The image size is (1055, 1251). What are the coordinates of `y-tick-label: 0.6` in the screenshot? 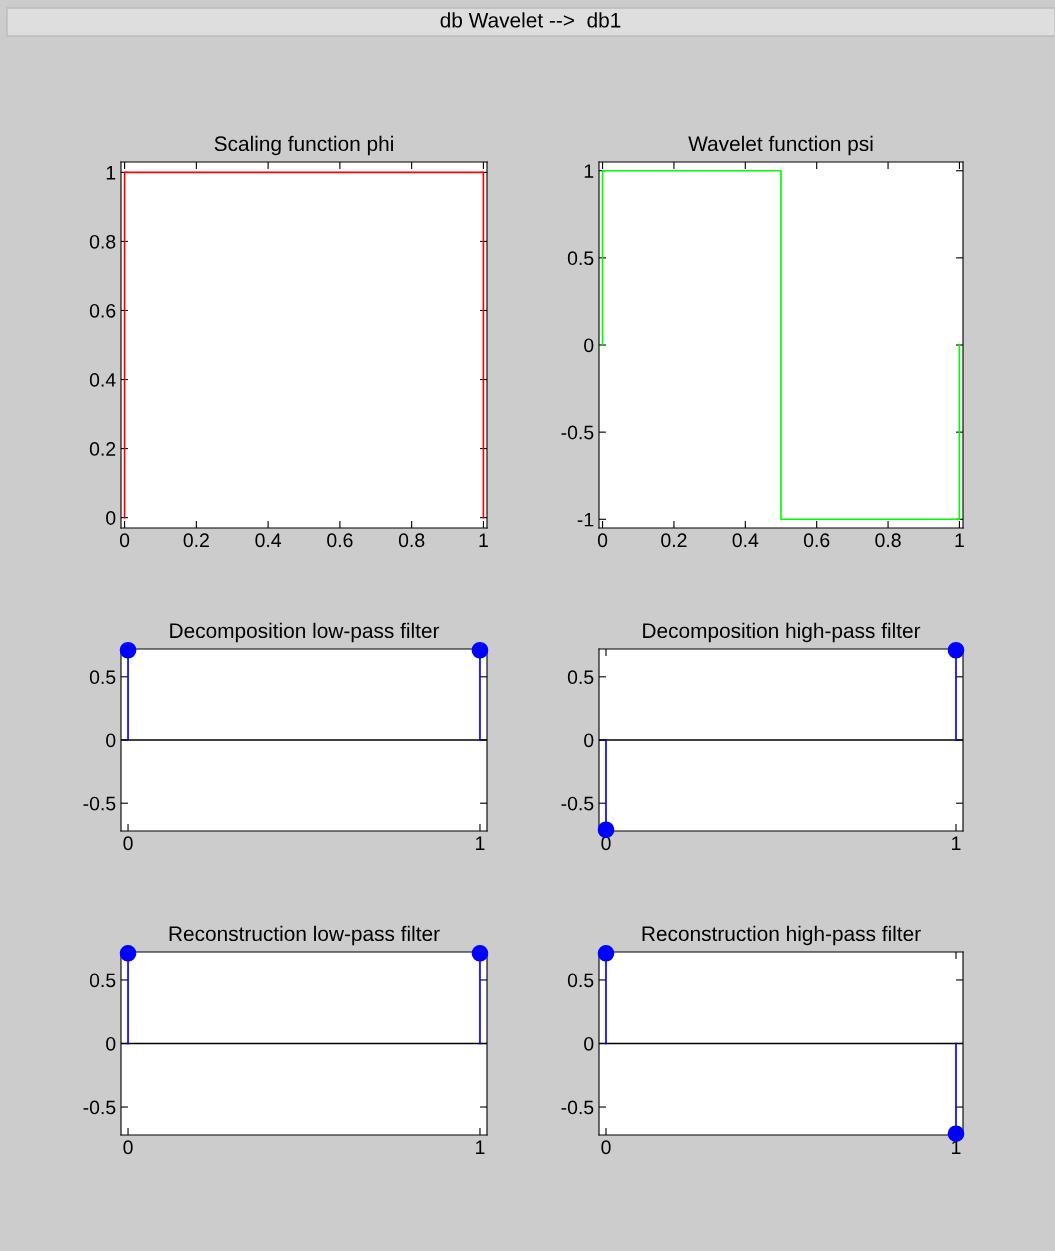 It's located at (102, 310).